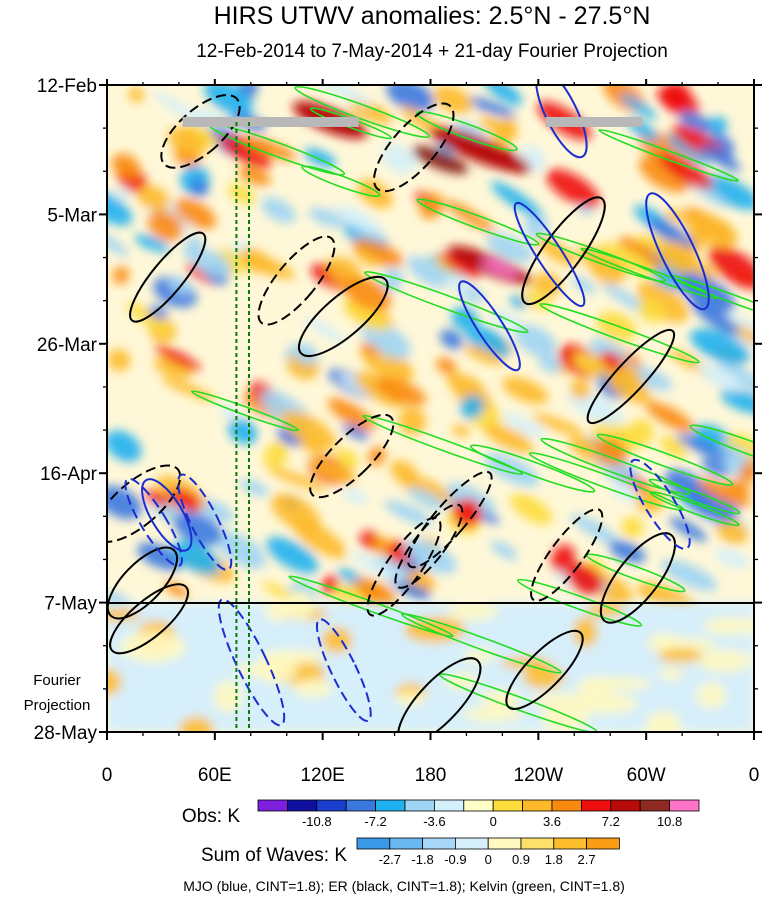  What do you see at coordinates (67, 86) in the screenshot?
I see `y-tick-label: 12-Feb` at bounding box center [67, 86].